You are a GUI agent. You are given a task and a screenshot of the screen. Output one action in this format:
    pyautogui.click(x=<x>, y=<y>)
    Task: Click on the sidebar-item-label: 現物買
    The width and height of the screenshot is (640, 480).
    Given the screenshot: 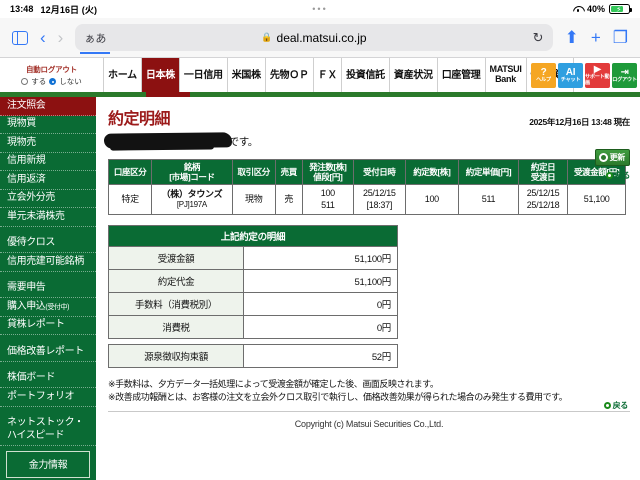 What is the action you would take?
    pyautogui.click(x=21, y=123)
    